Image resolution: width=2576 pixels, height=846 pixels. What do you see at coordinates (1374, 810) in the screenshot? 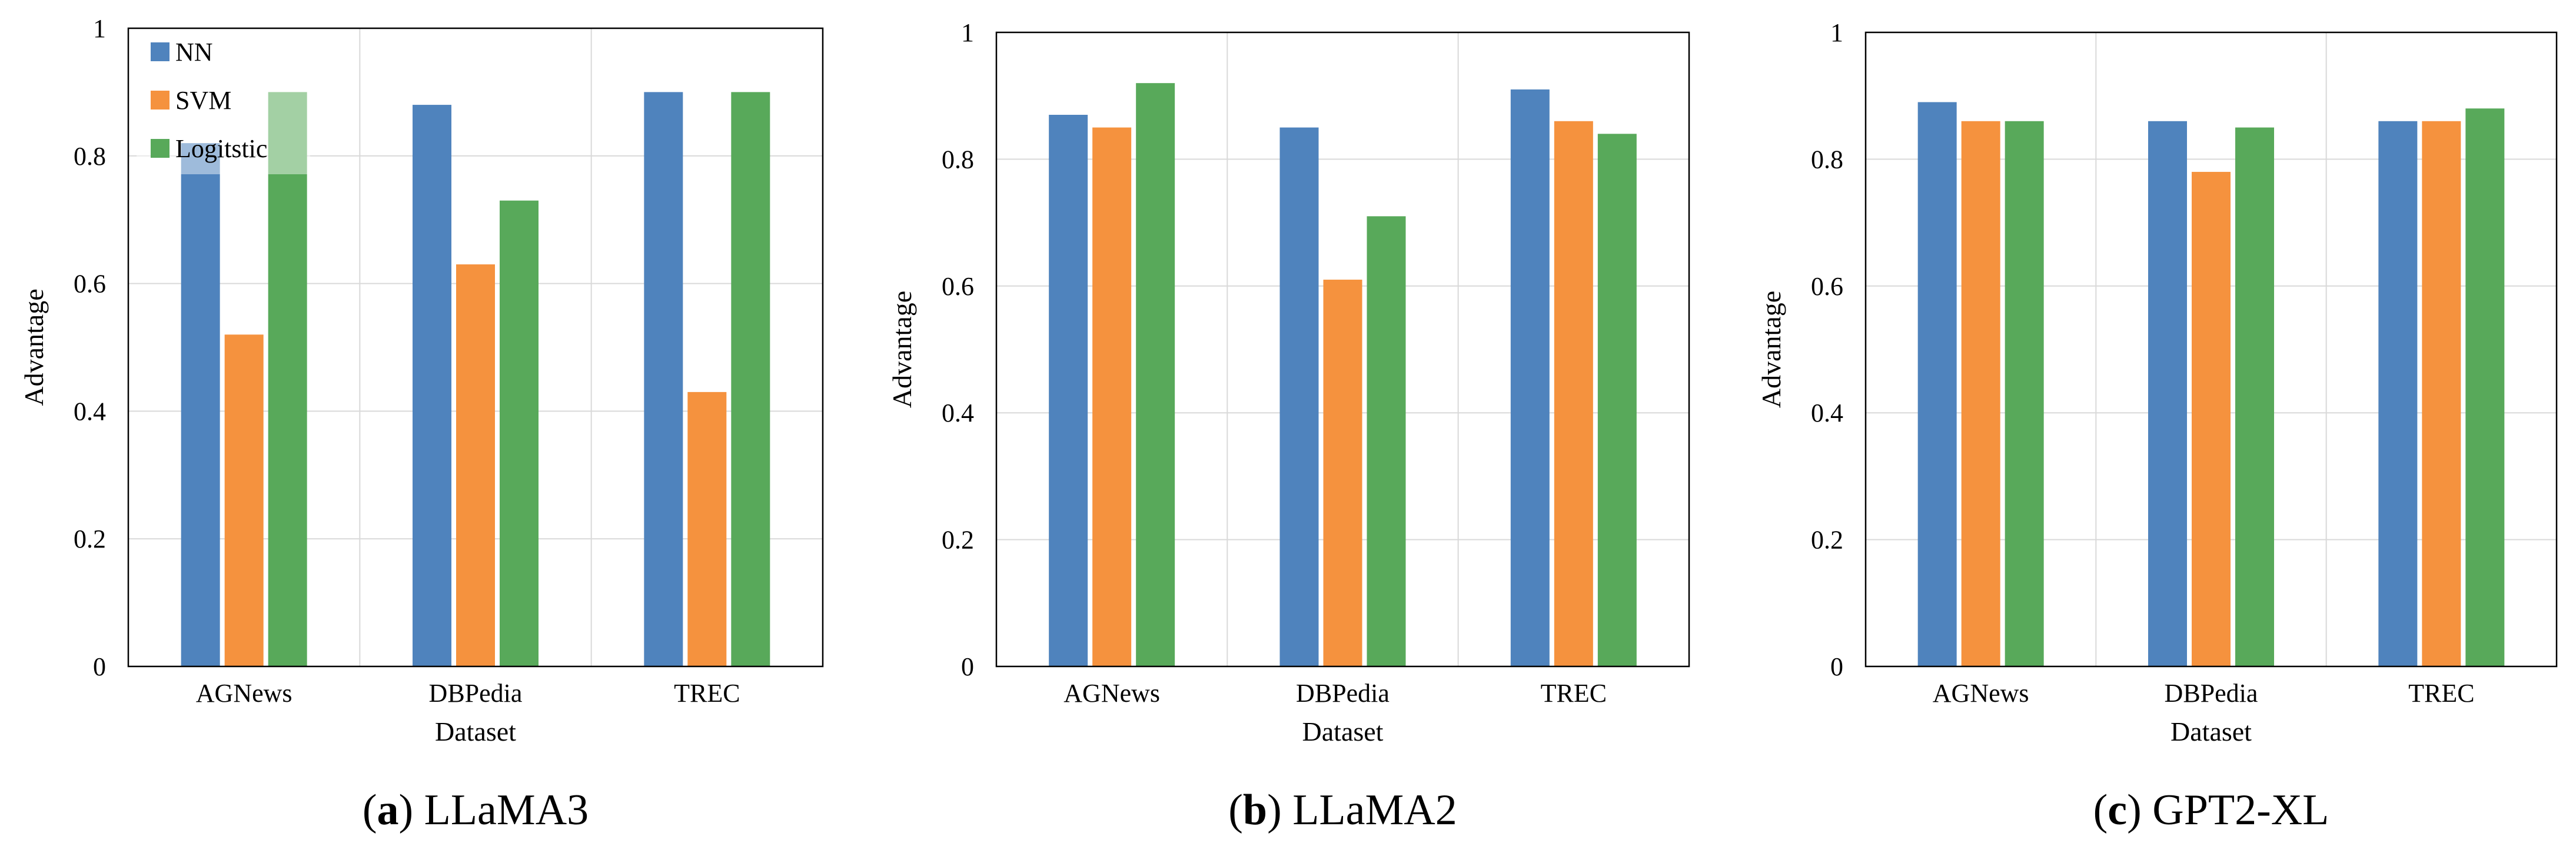
I see `caption-model: LLaMA2` at bounding box center [1374, 810].